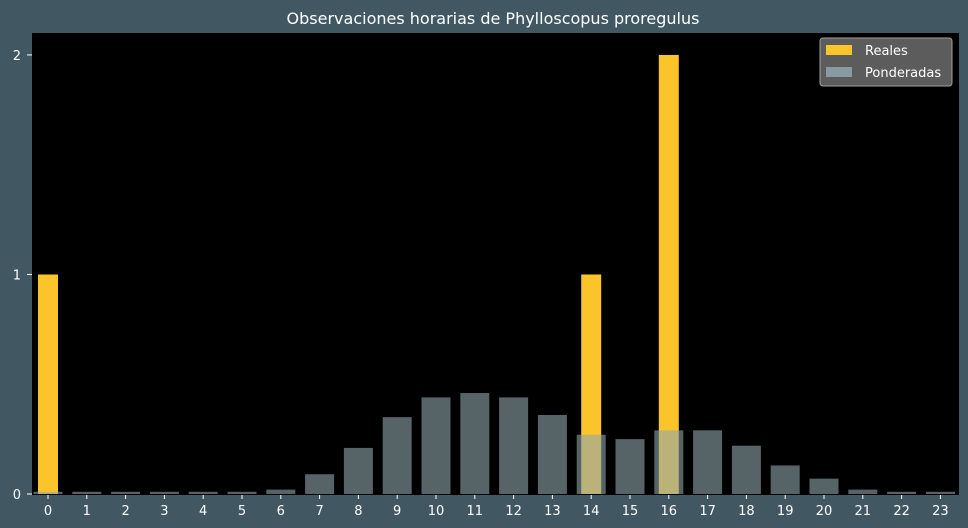  What do you see at coordinates (707, 511) in the screenshot?
I see `x-tick-label-17: 17` at bounding box center [707, 511].